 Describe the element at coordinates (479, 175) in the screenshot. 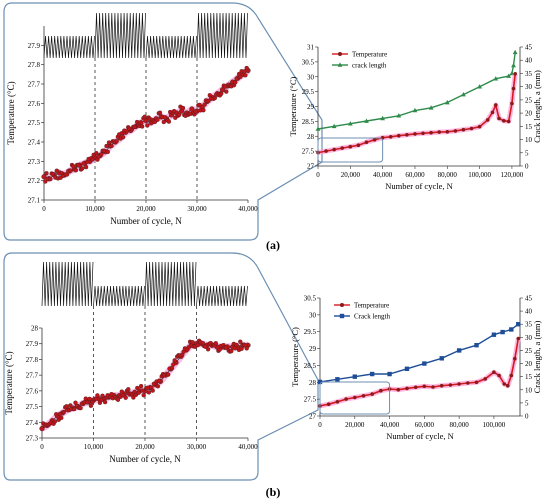

I see `a-full-xtick-label-5: 100,000` at that location.